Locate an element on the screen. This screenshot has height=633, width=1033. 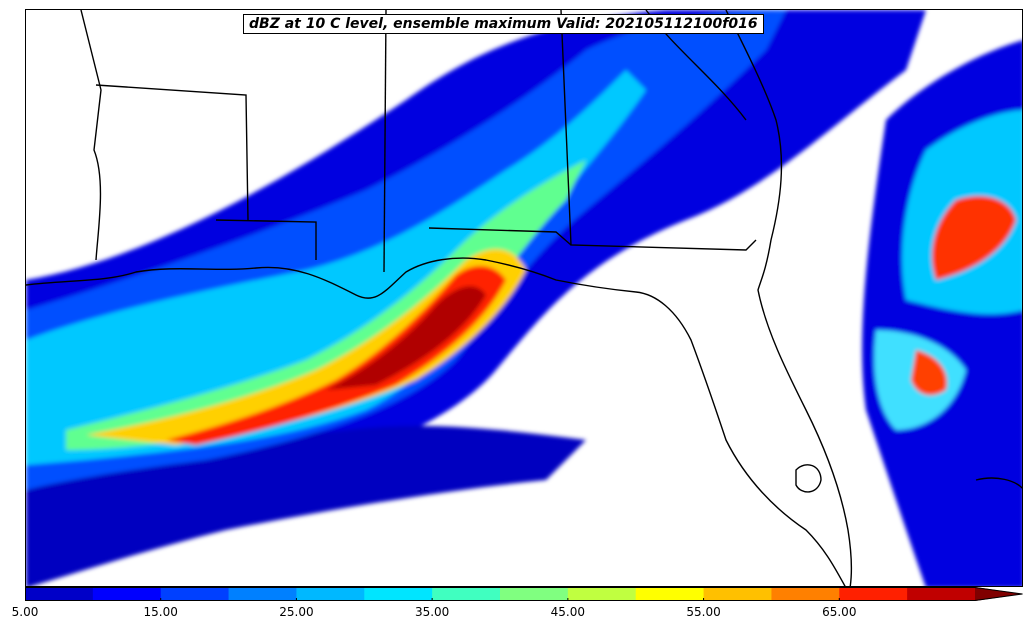
colorbar-tick-label: 55.00 is located at coordinates (703, 612).